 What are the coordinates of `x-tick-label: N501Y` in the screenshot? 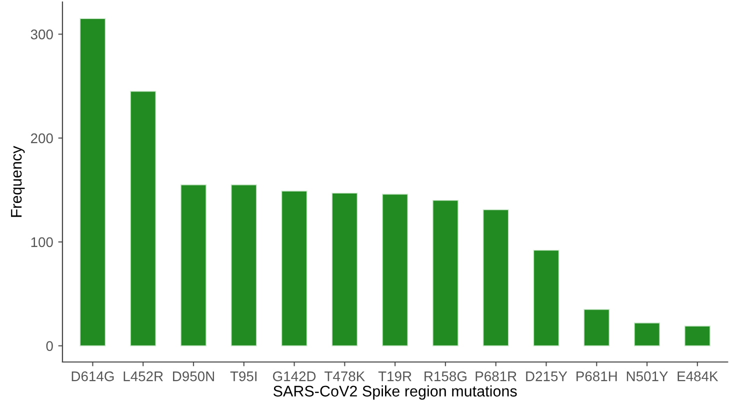 It's located at (647, 376).